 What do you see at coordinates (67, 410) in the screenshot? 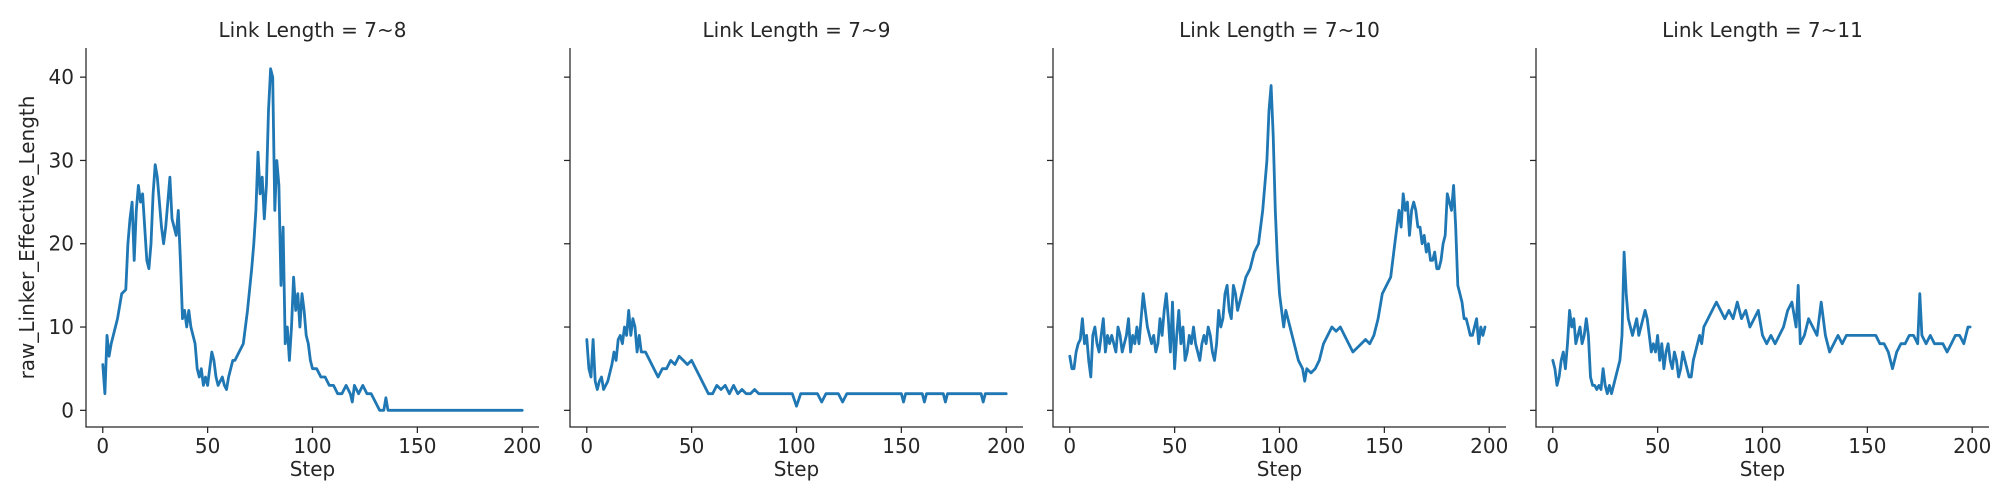
I see `y-tick-label: 0` at bounding box center [67, 410].